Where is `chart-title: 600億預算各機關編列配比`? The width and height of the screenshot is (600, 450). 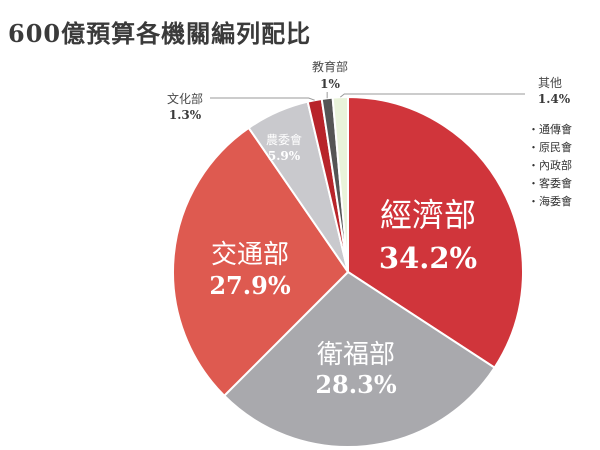 chart-title: 600億預算各機關編列配比 is located at coordinates (160, 33).